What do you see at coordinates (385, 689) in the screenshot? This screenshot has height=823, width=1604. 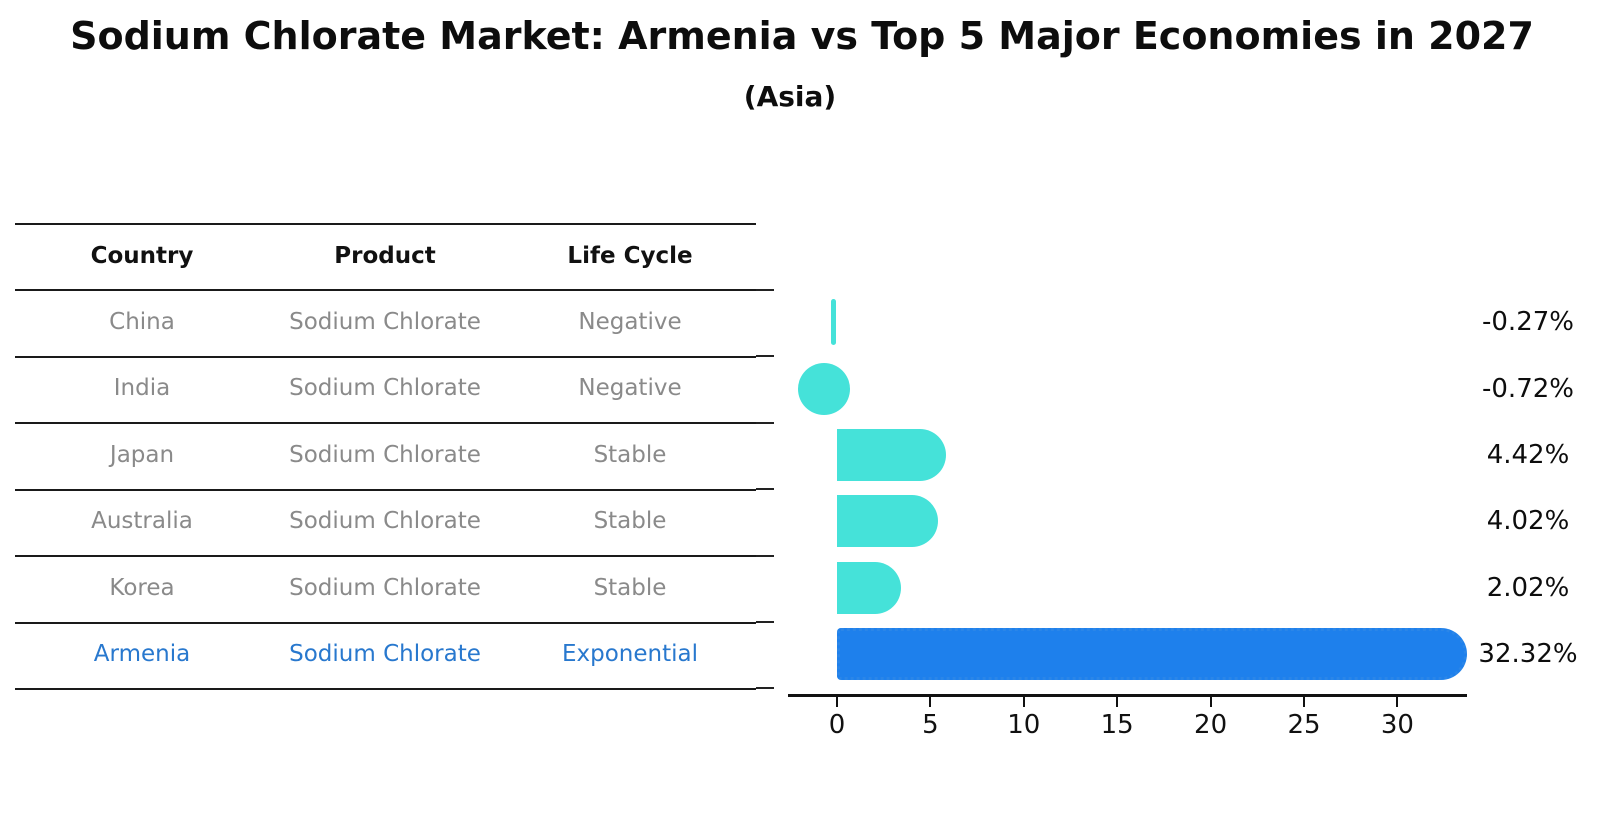 I see `table-border-bottom` at bounding box center [385, 689].